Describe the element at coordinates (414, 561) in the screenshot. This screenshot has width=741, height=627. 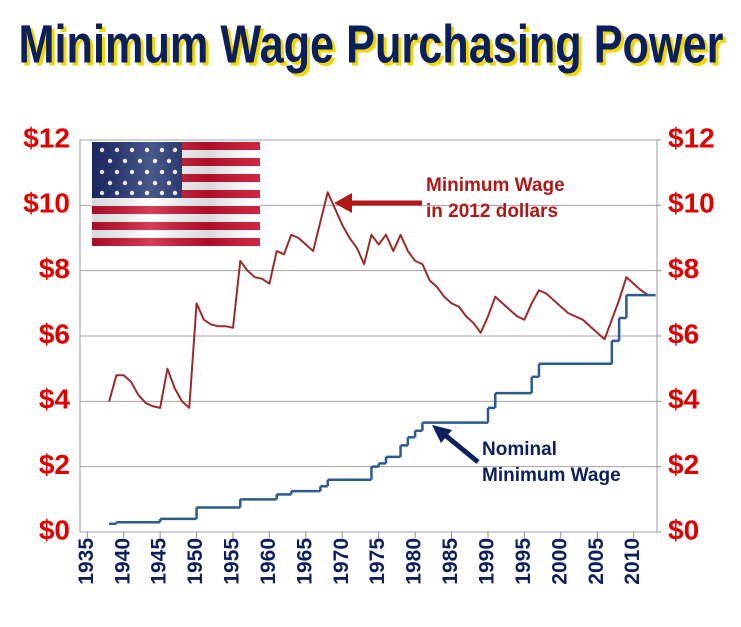
I see `x-tick-label: 1980` at that location.